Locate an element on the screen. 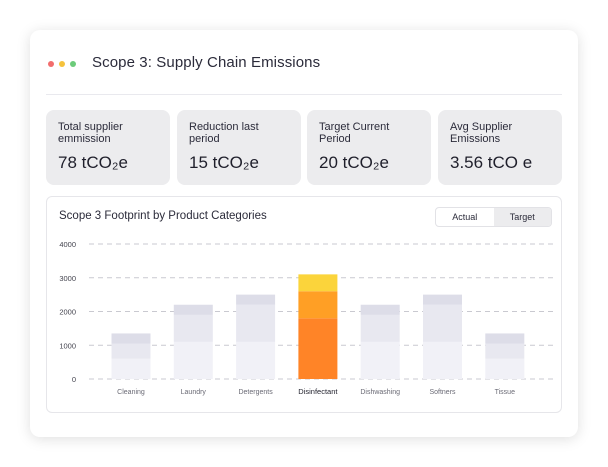 The height and width of the screenshot is (467, 608). x-tick-label: Disinfectant is located at coordinates (318, 391).